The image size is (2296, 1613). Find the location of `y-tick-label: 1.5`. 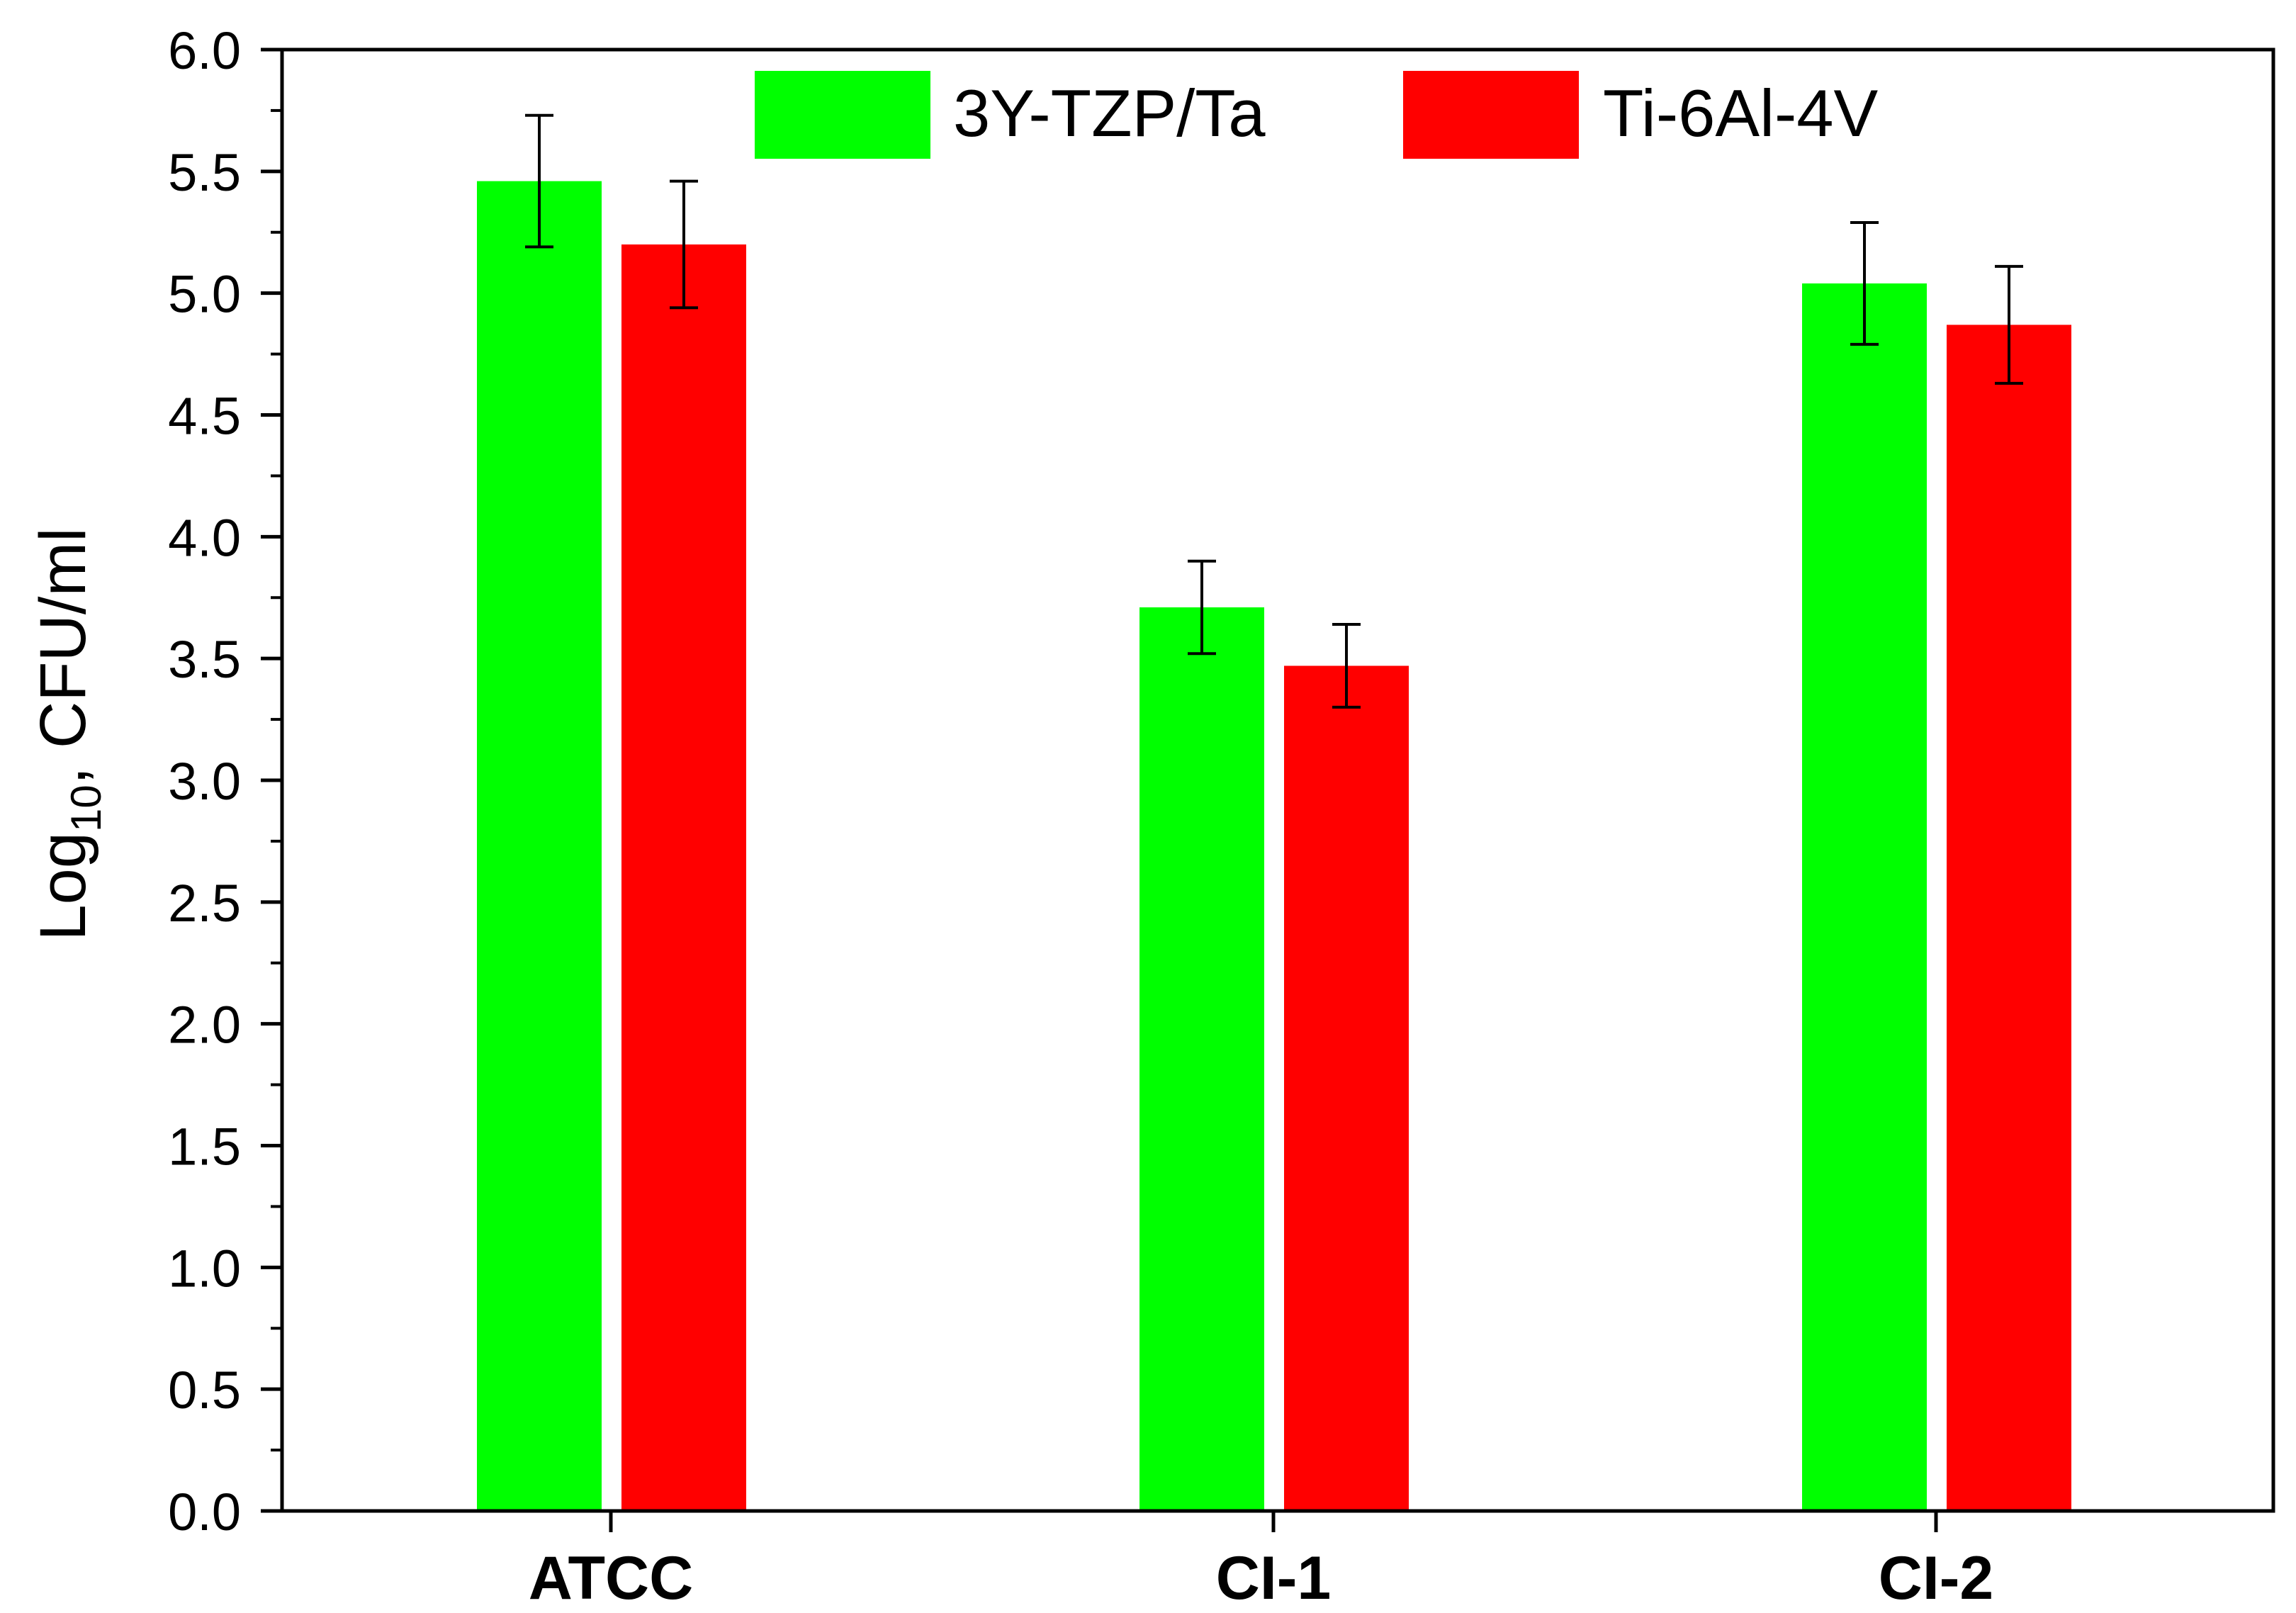

y-tick-label: 1.5 is located at coordinates (204, 1147).